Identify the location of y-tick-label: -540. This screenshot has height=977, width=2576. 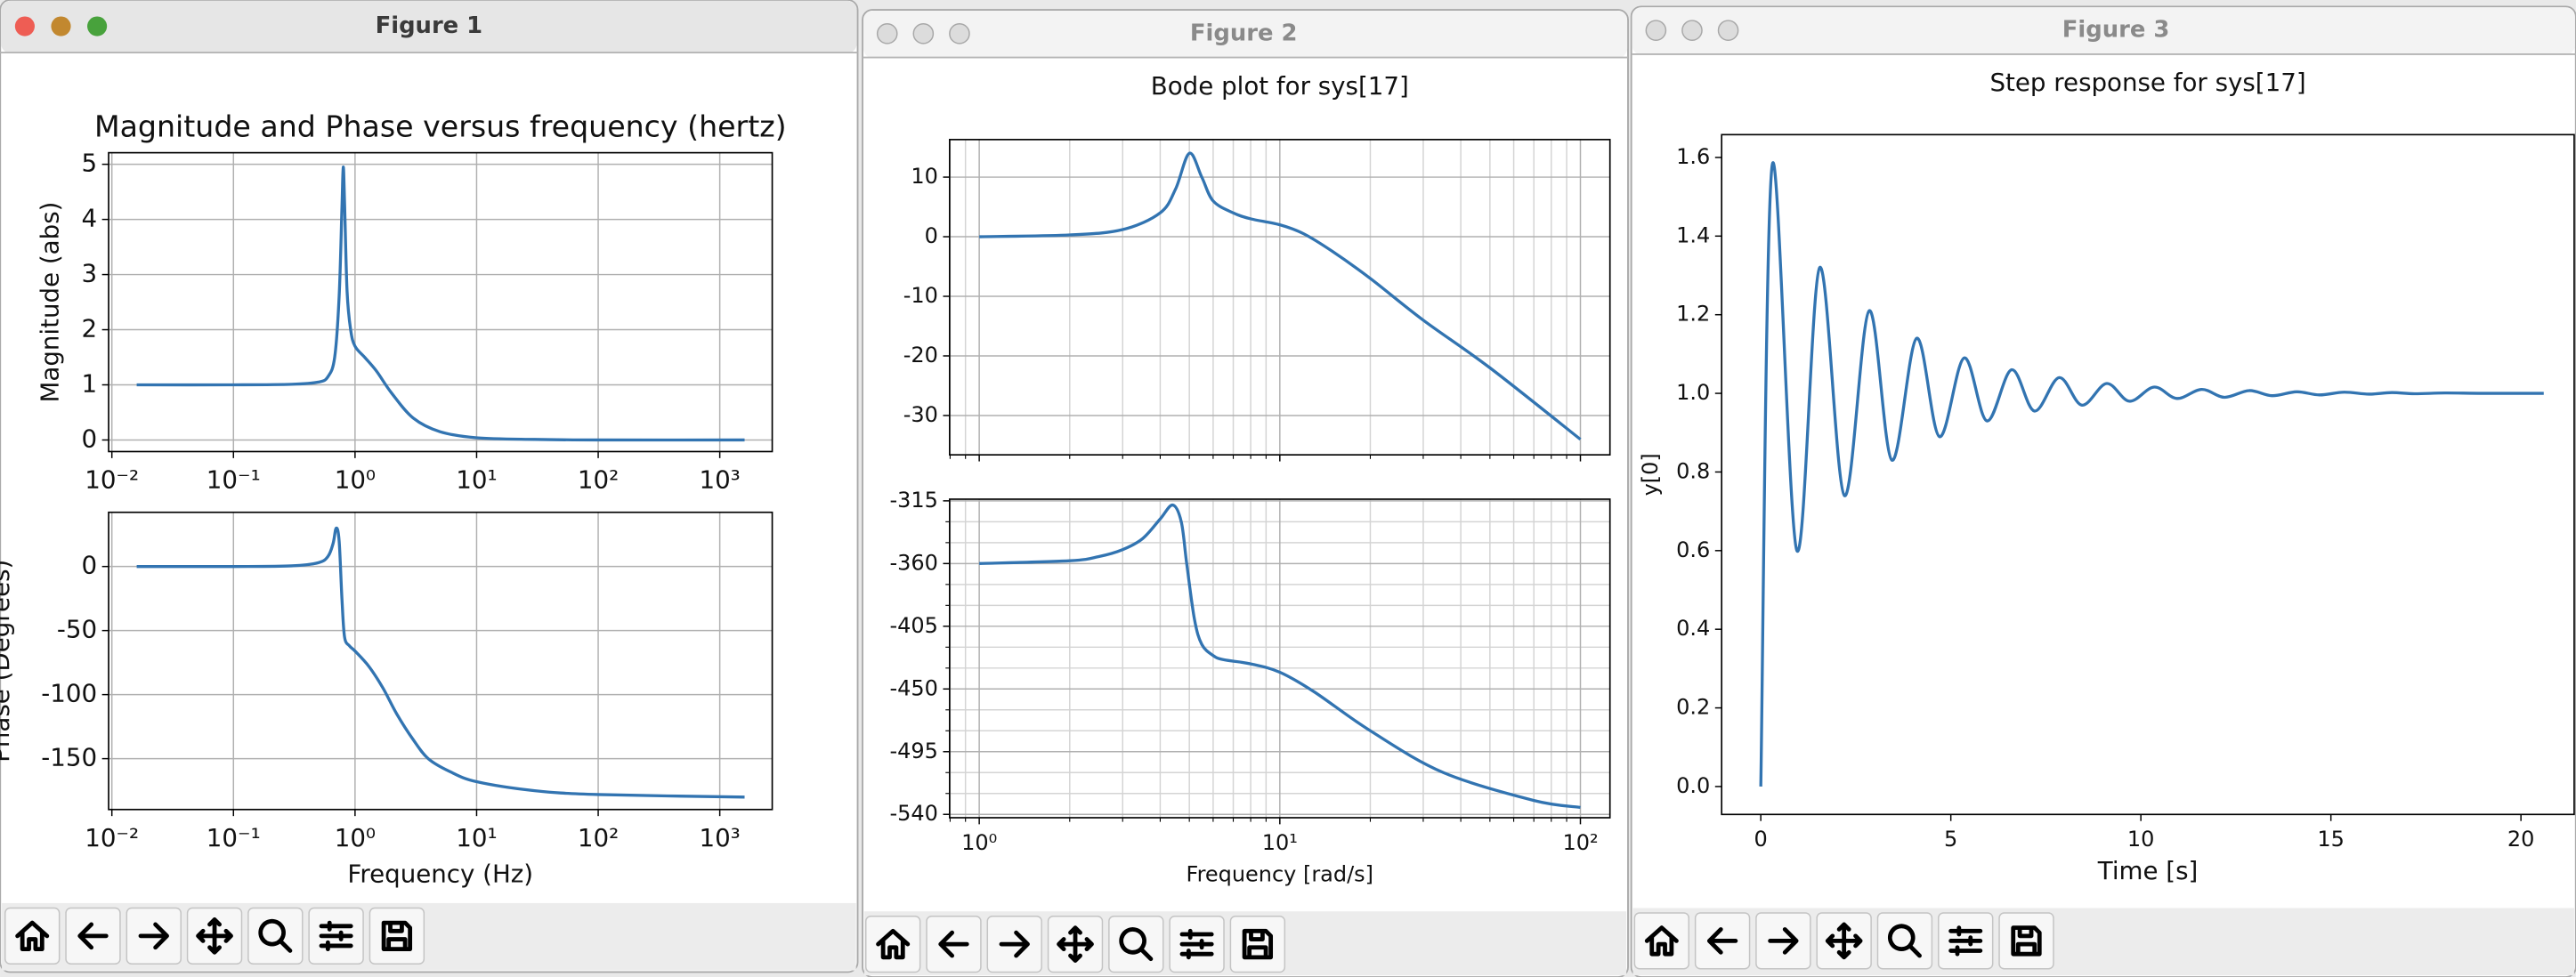
(914, 813).